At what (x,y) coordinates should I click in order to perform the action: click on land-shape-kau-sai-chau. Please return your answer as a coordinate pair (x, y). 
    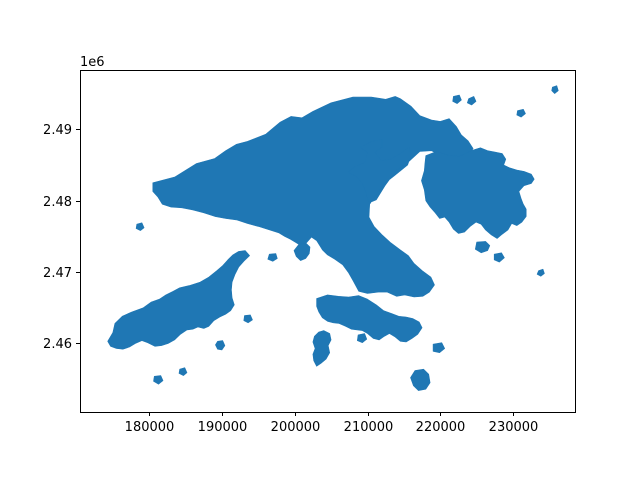
    Looking at the image, I should click on (482, 247).